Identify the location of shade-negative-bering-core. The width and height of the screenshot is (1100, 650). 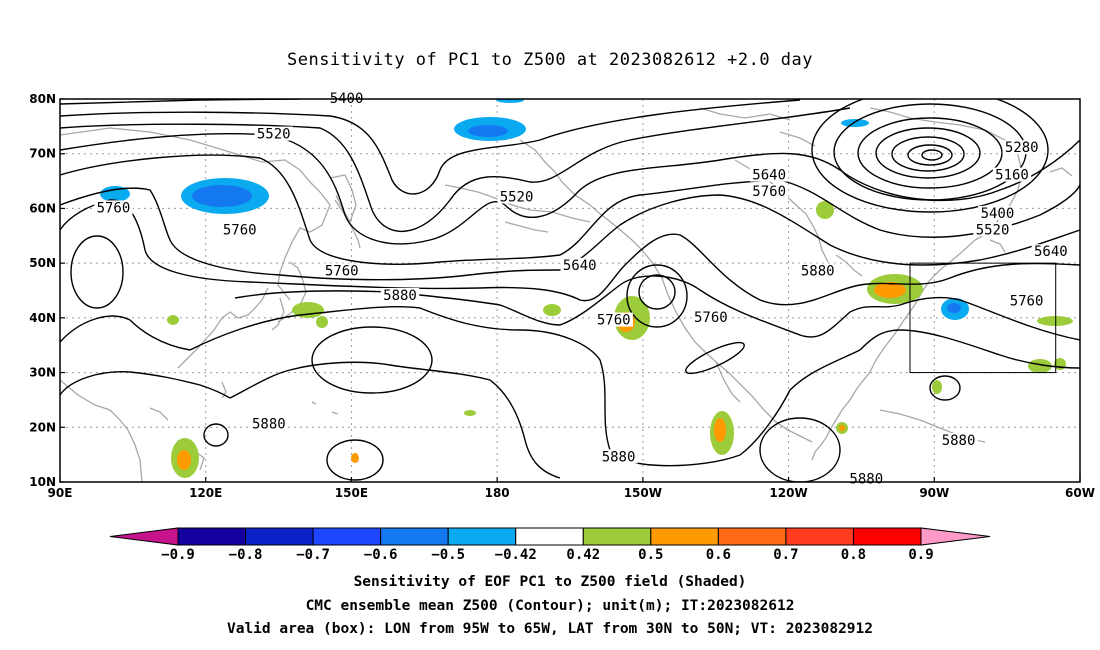
(488, 131).